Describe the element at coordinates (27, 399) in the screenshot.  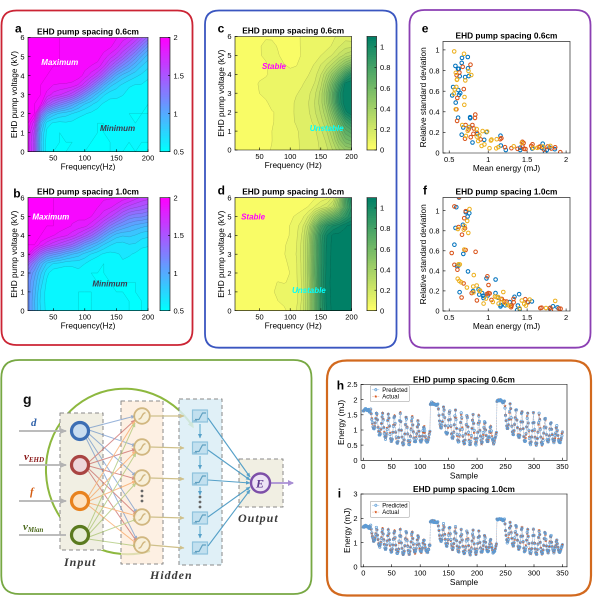
I see `svg-text: g` at that location.